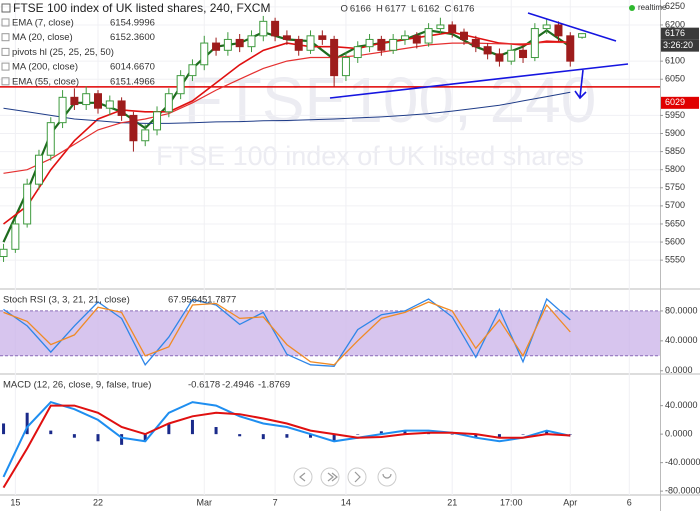 This screenshot has height=511, width=700. Describe the element at coordinates (45, 67) in the screenshot. I see `legend-name: MA (200, close)` at that location.